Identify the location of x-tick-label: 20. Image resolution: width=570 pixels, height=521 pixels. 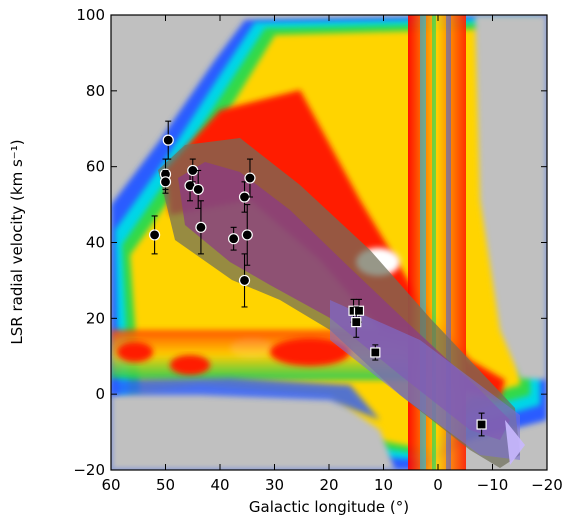
(328, 485).